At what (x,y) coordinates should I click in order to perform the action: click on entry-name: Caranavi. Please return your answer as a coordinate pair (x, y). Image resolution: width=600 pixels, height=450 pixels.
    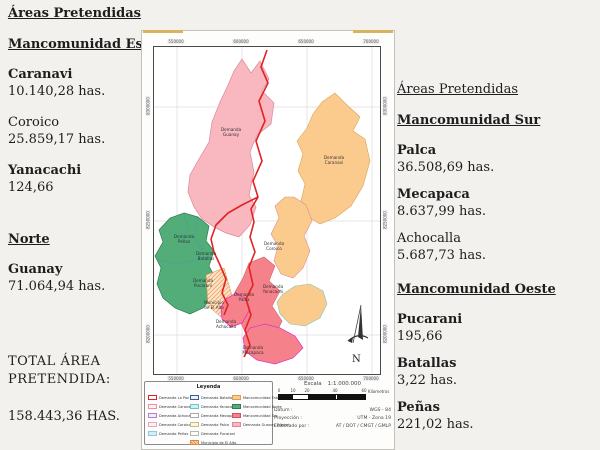
    Looking at the image, I should click on (40, 74).